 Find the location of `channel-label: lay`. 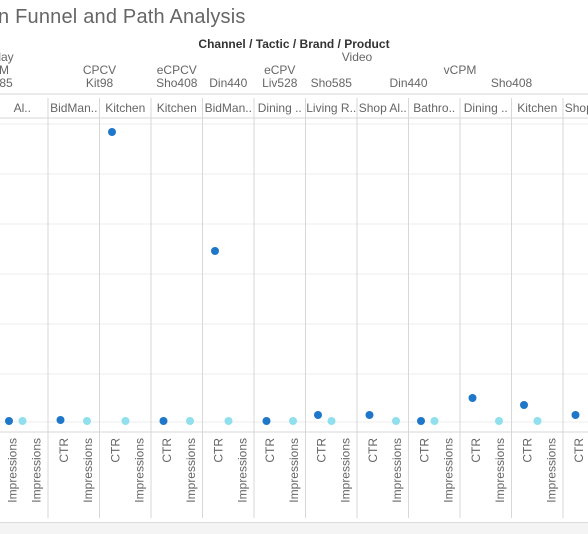

channel-label: lay is located at coordinates (7, 57).